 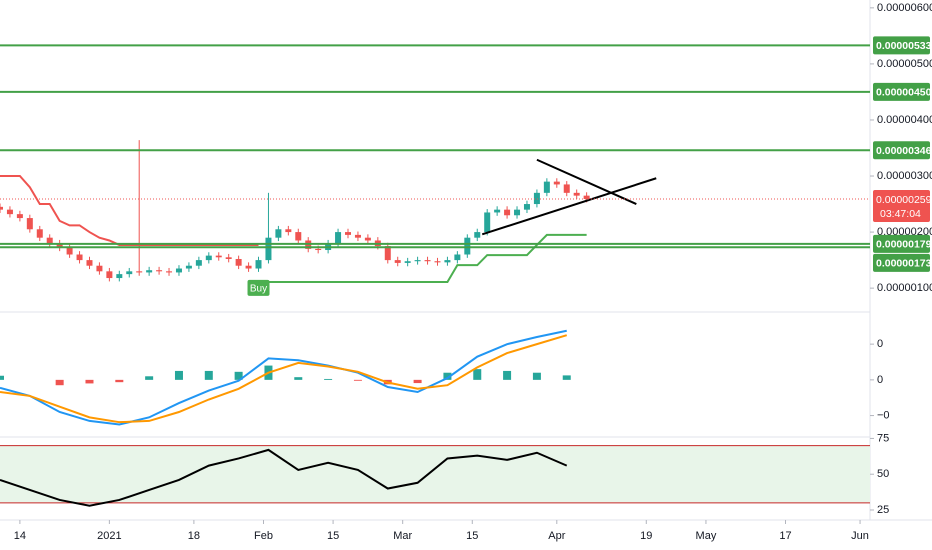 I want to click on level-label: 0.00000450, so click(x=904, y=93).